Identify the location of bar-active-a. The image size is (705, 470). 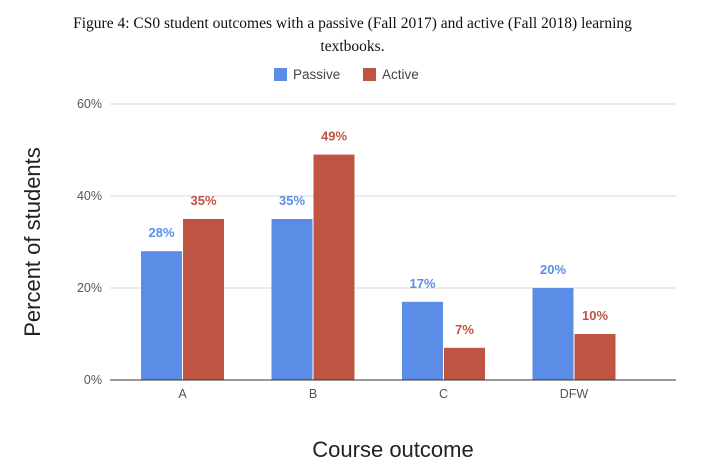
(203, 299).